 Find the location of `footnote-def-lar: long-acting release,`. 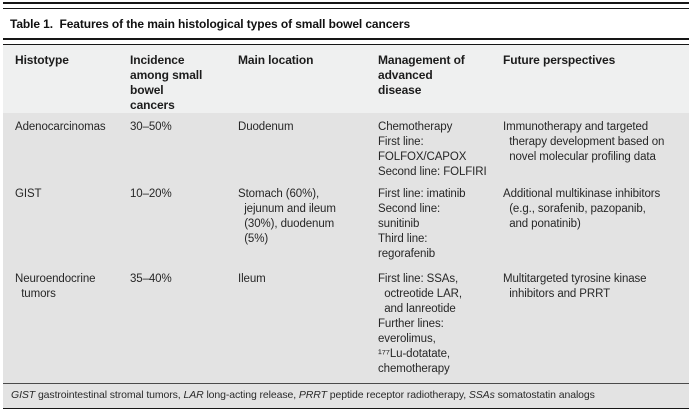

footnote-def-lar: long-acting release, is located at coordinates (251, 395).